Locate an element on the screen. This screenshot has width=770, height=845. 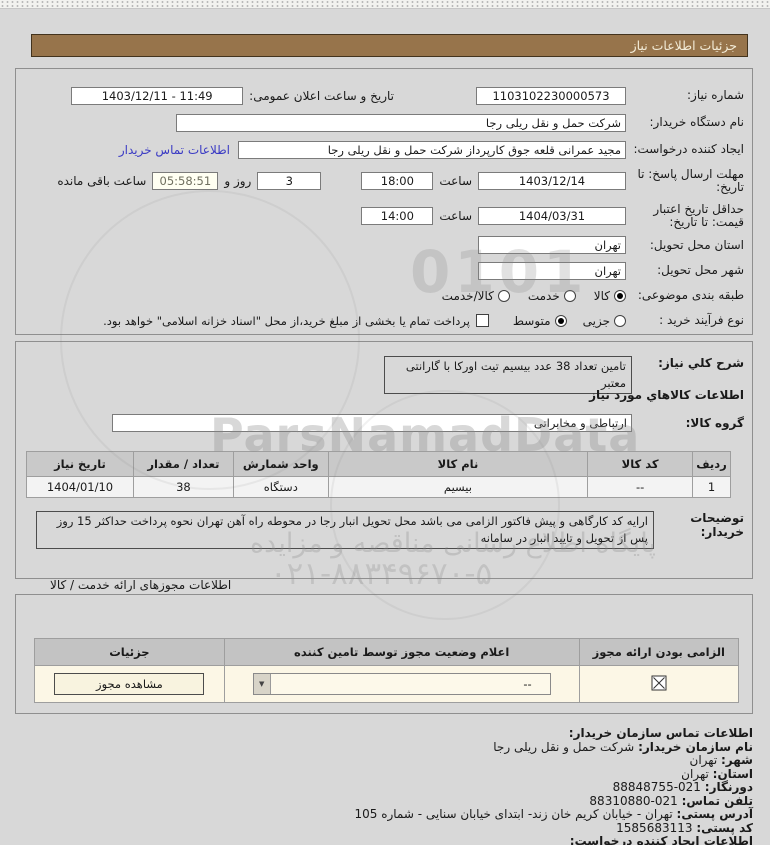
price-validity-date-field: 1404/03/31 is located at coordinates (552, 215).